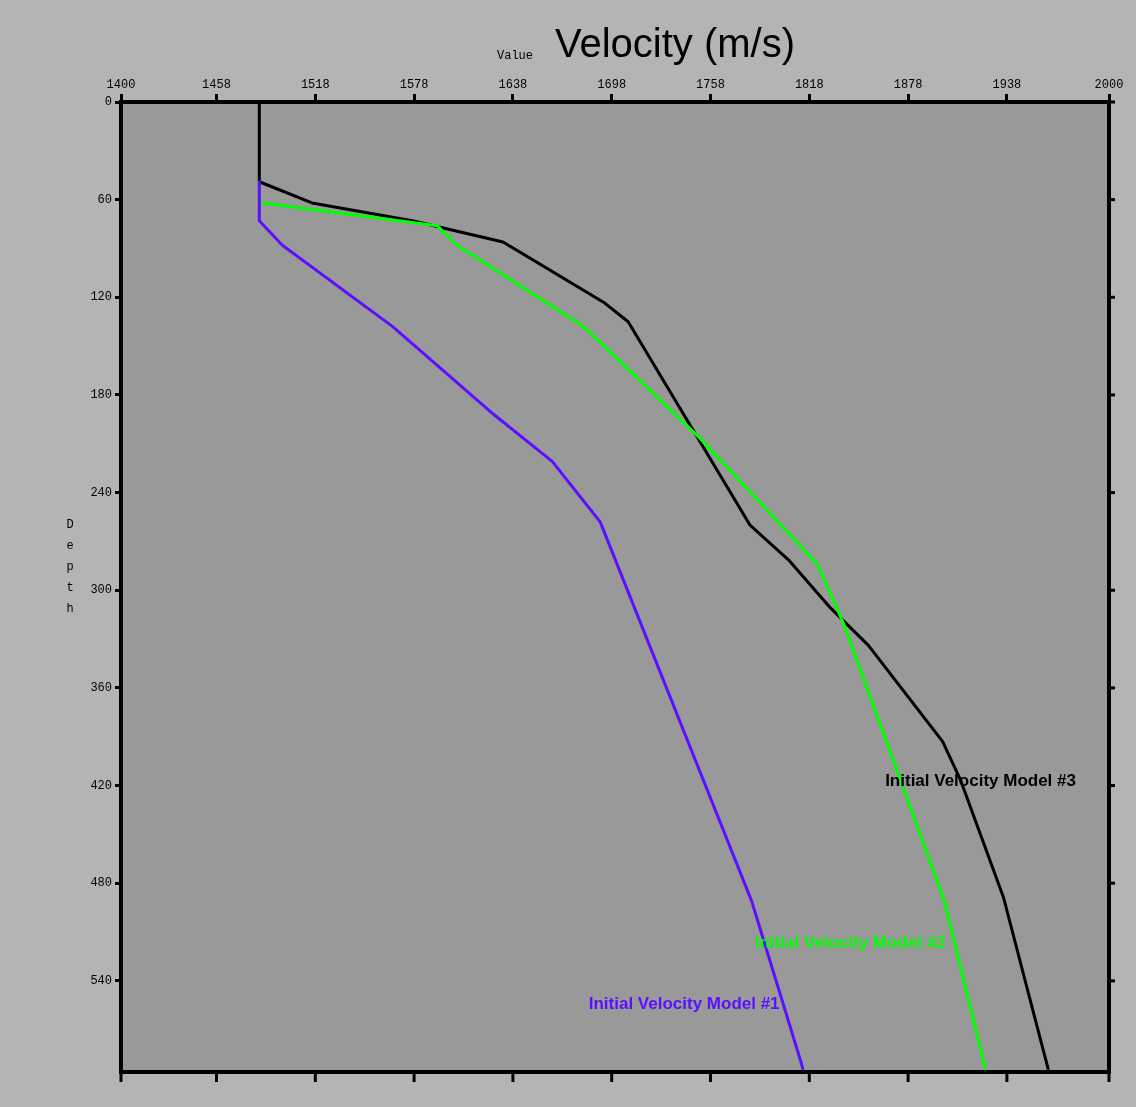 The height and width of the screenshot is (1107, 1136). Describe the element at coordinates (101, 492) in the screenshot. I see `y-tick-label: 240` at that location.